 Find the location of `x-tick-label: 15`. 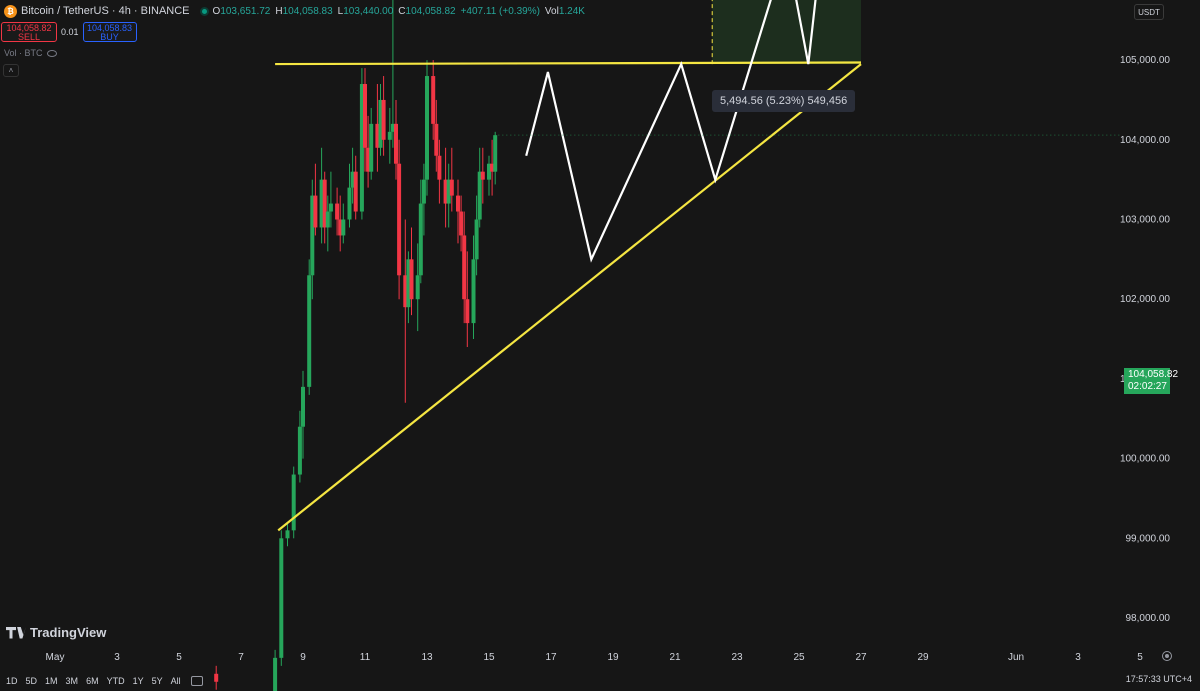

x-tick-label: 15 is located at coordinates (489, 657).